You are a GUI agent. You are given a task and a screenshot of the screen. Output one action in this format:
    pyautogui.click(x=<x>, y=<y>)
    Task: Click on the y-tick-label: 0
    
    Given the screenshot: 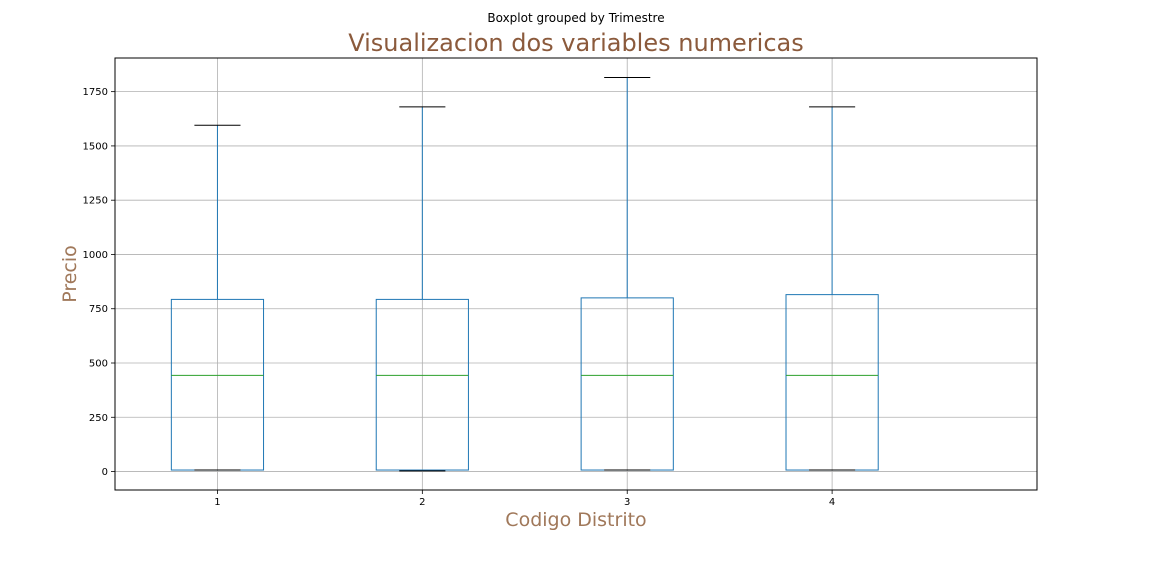 What is the action you would take?
    pyautogui.click(x=105, y=472)
    